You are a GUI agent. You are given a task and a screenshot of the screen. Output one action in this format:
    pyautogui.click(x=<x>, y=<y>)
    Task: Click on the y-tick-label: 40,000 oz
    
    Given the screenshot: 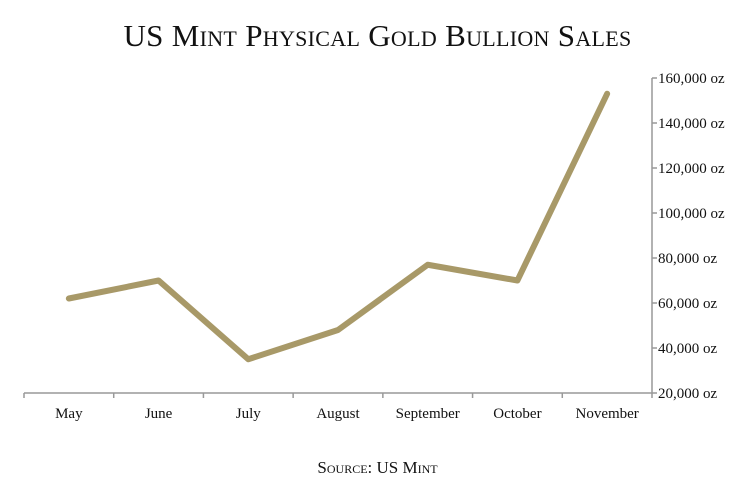 What is the action you would take?
    pyautogui.click(x=688, y=349)
    